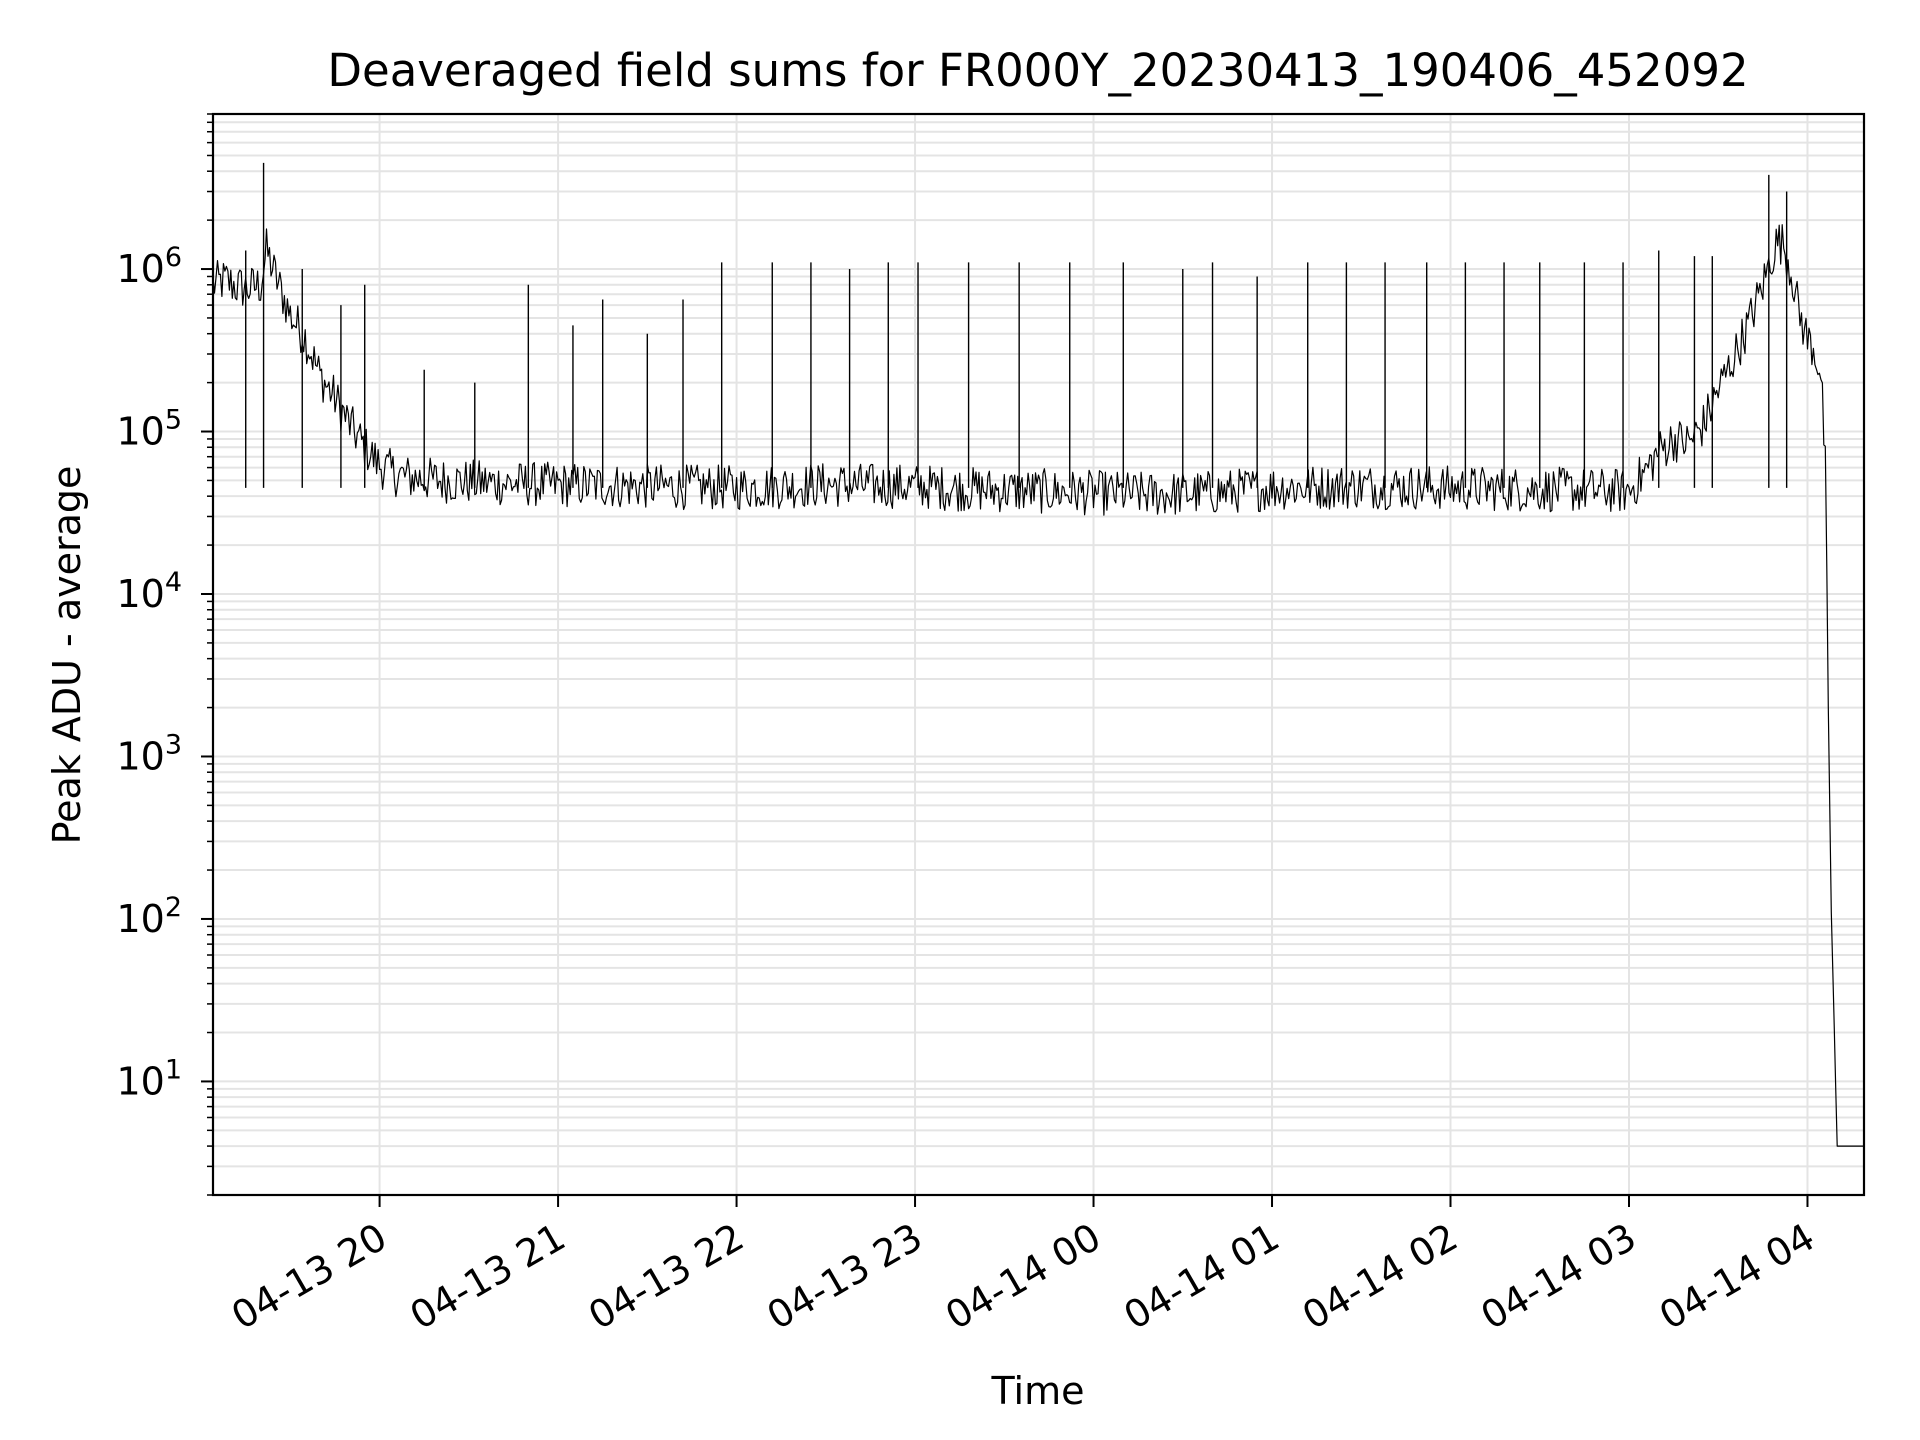  What do you see at coordinates (149, 591) in the screenshot?
I see `y-tick-label: 104` at bounding box center [149, 591].